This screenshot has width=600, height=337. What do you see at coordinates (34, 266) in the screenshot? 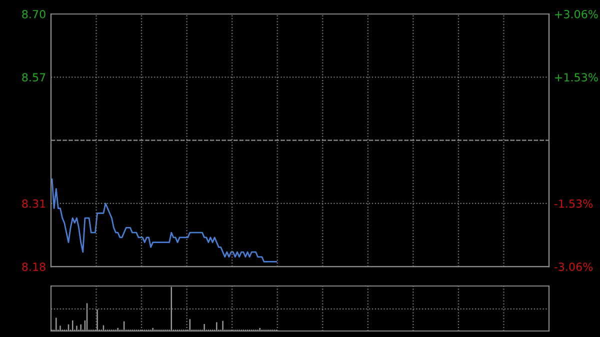
I see `y-tick-label: 8.18` at bounding box center [34, 266].